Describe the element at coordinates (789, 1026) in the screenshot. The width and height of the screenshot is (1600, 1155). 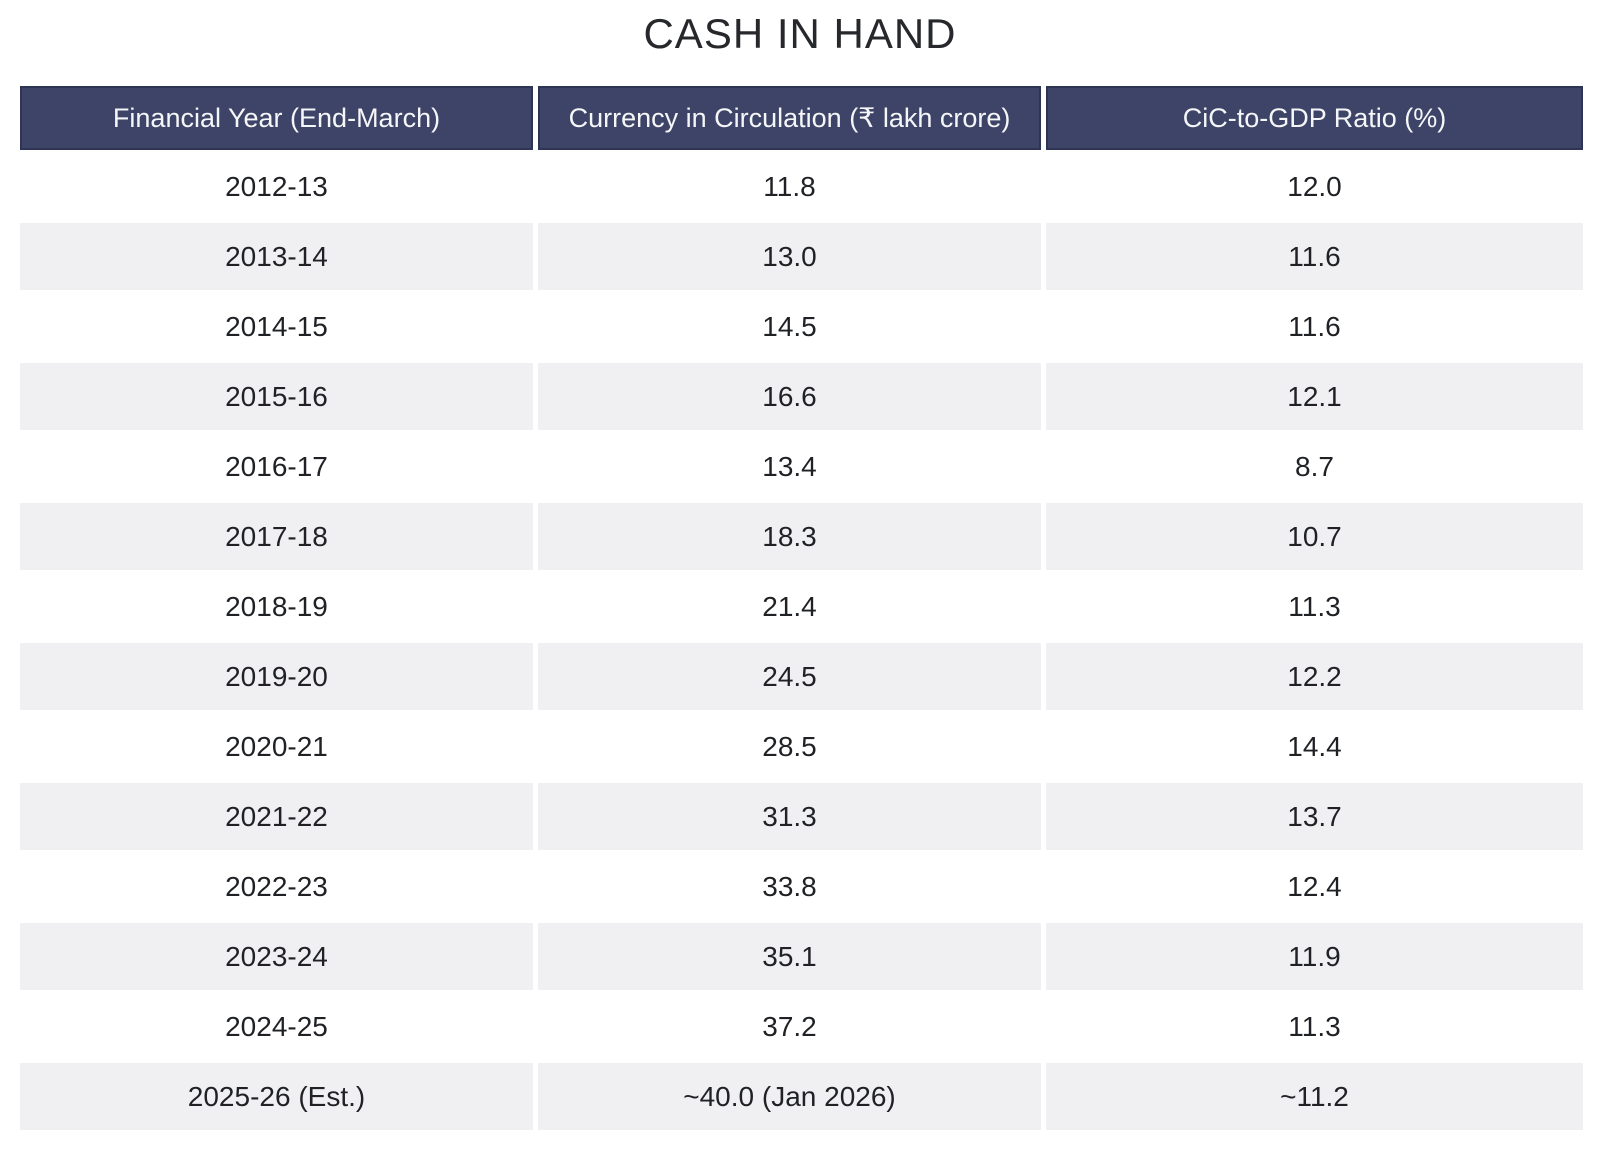
I see `cell-currency-in-circulation: 37.2` at that location.